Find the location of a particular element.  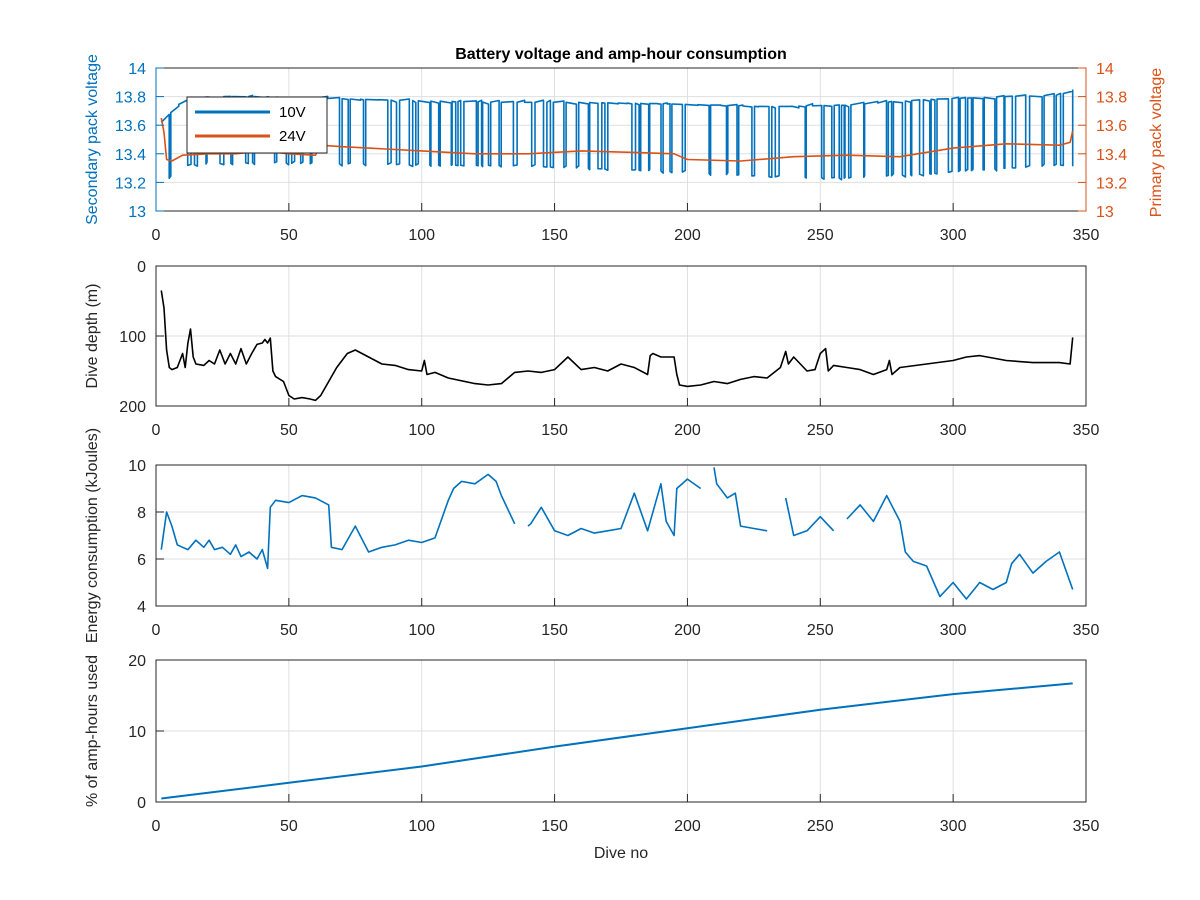

y-tick-label: 13.2 is located at coordinates (130, 183).